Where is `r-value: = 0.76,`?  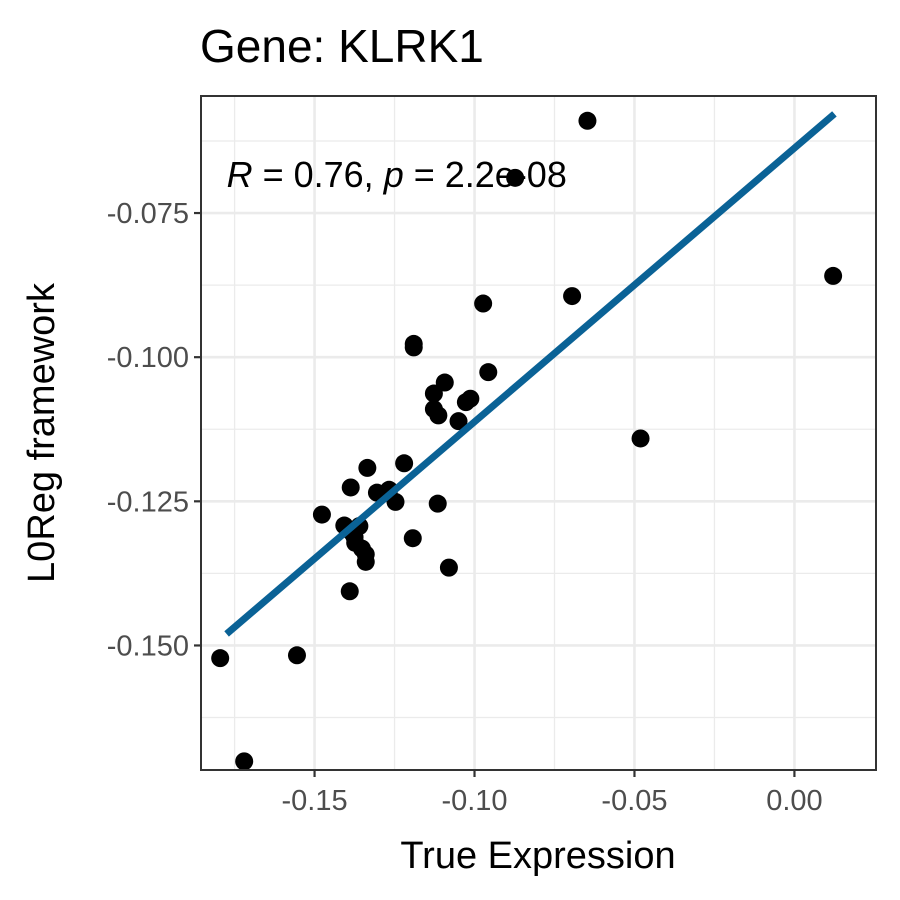 r-value: = 0.76, is located at coordinates (318, 174).